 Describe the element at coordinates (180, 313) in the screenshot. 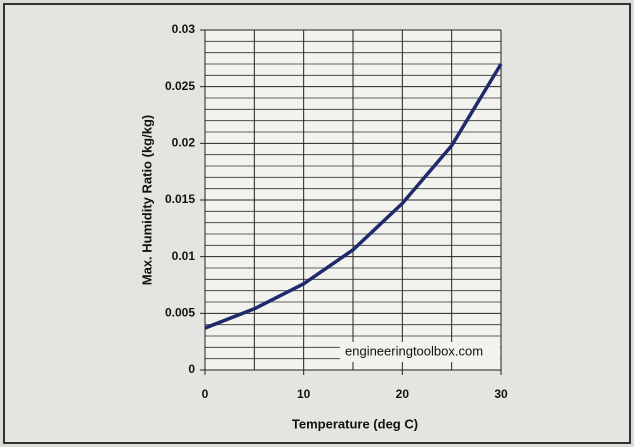

I see `y-tick-label: 0.005` at that location.